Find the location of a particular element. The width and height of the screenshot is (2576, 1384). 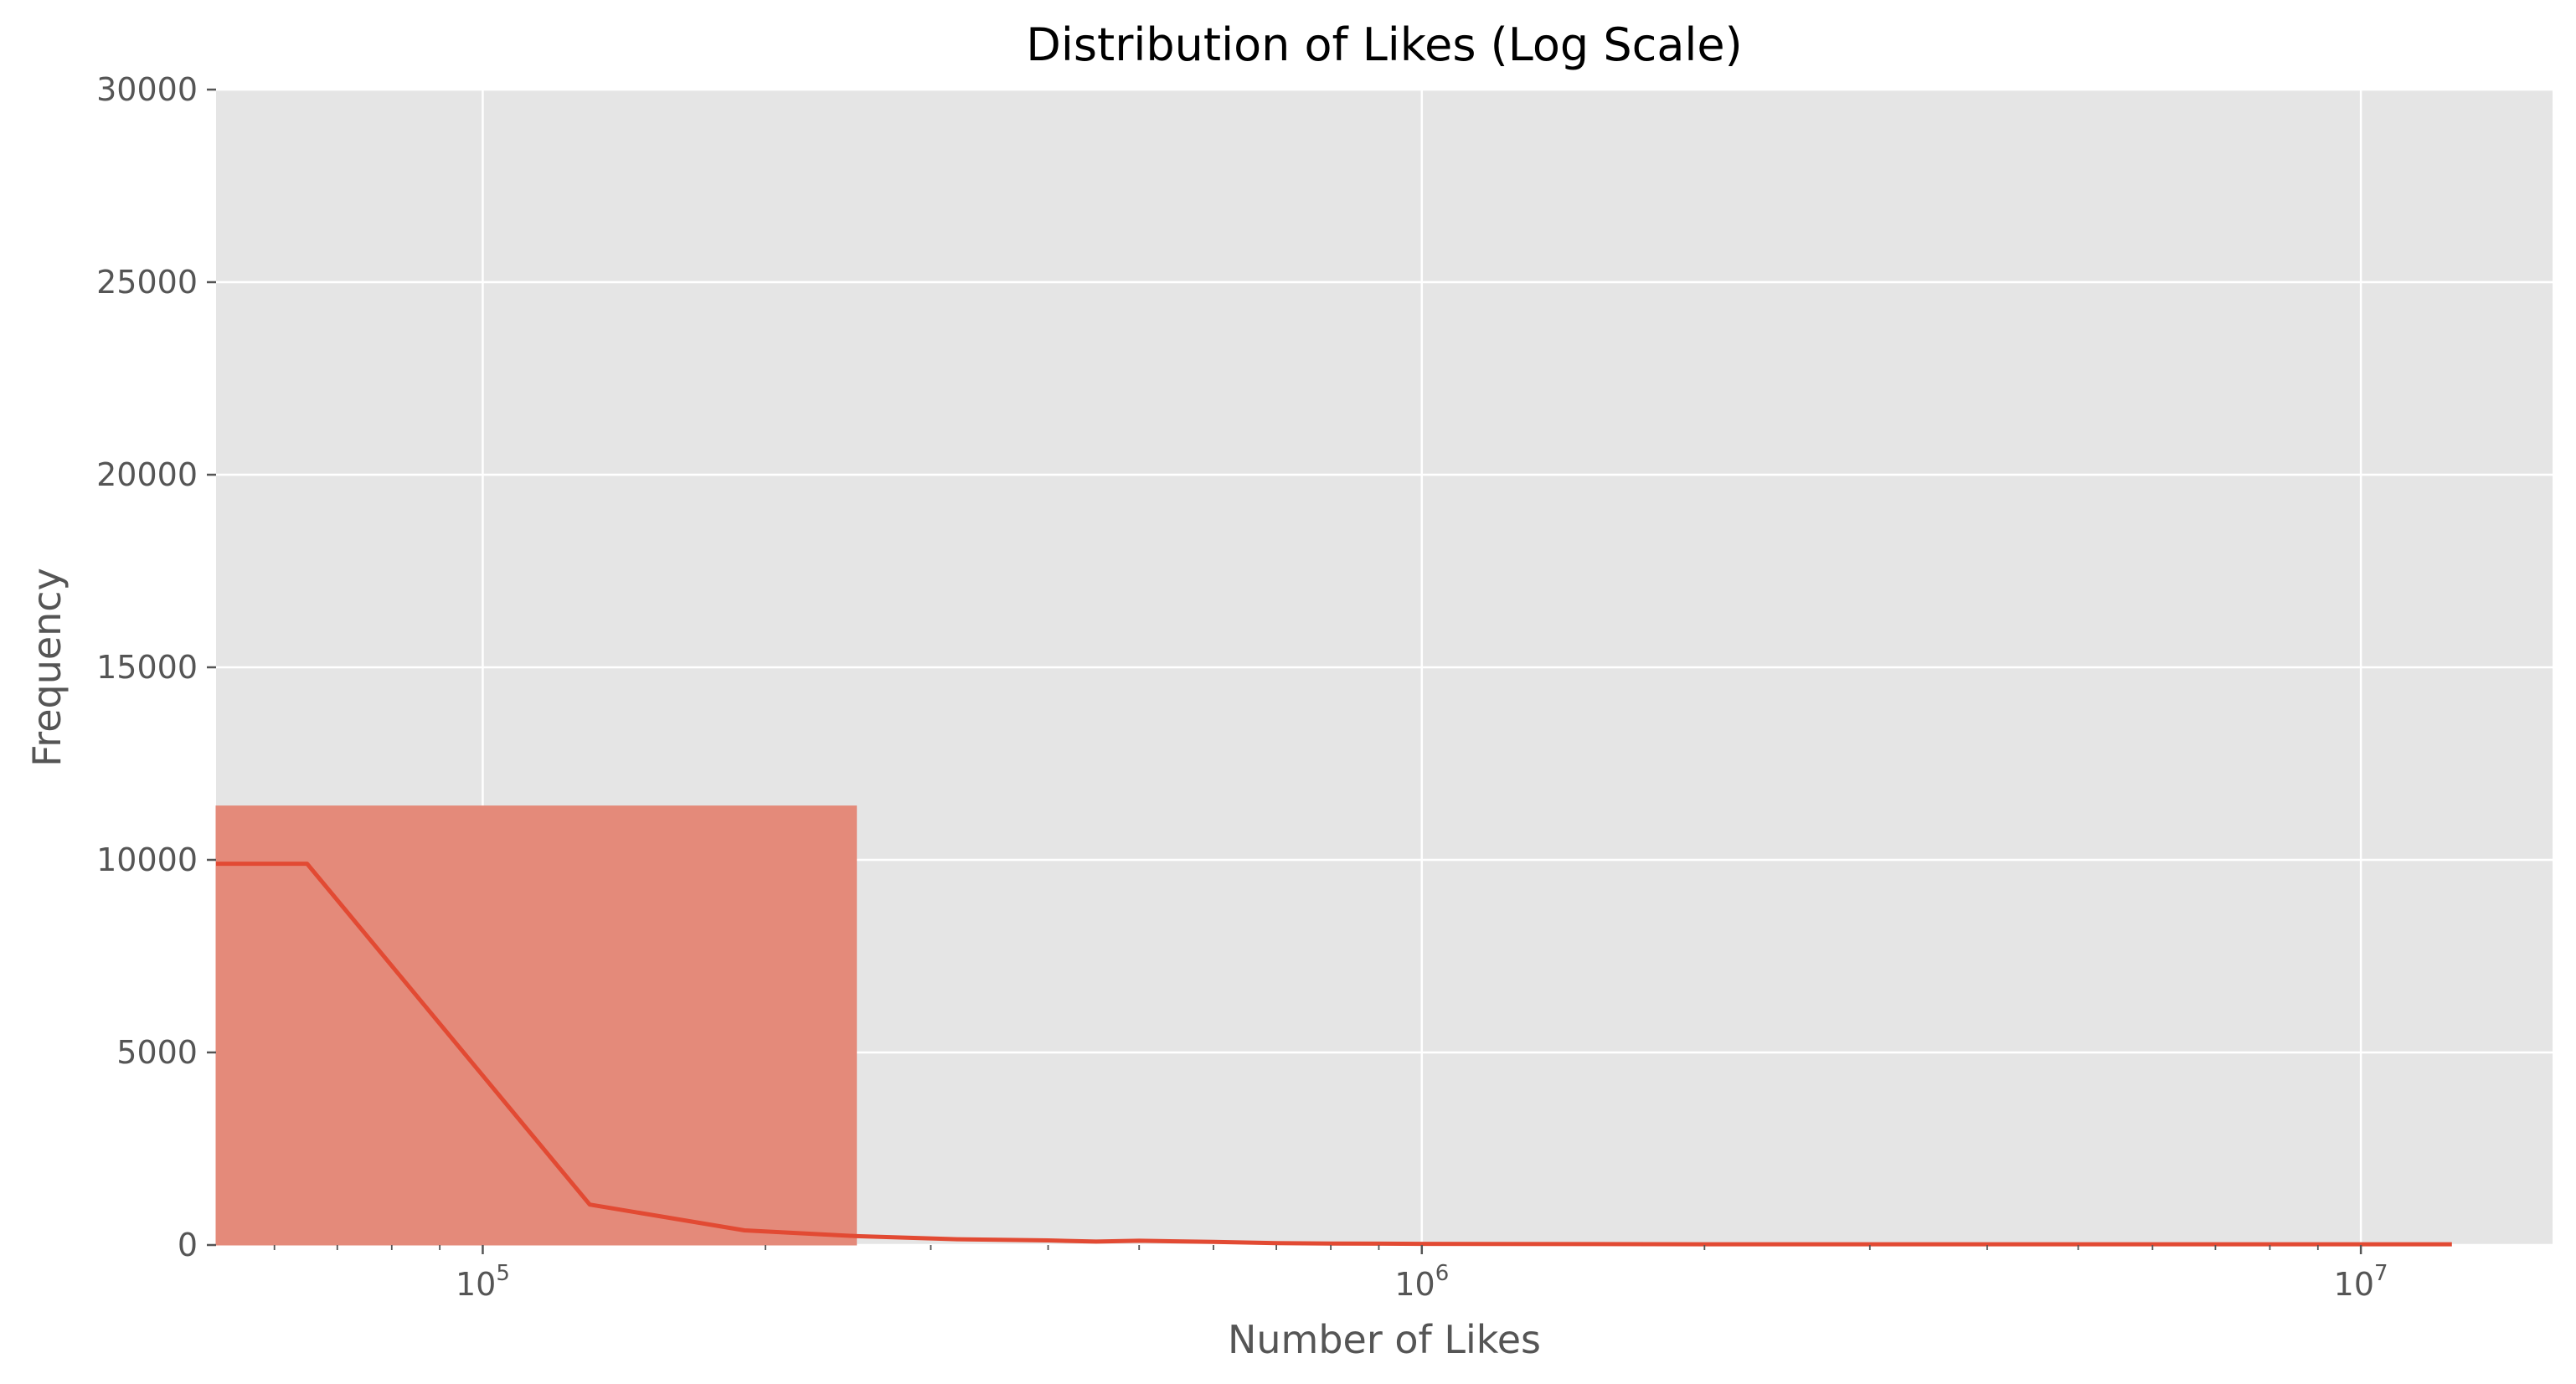

x-tick-label: 10⁵ is located at coordinates (483, 1282).